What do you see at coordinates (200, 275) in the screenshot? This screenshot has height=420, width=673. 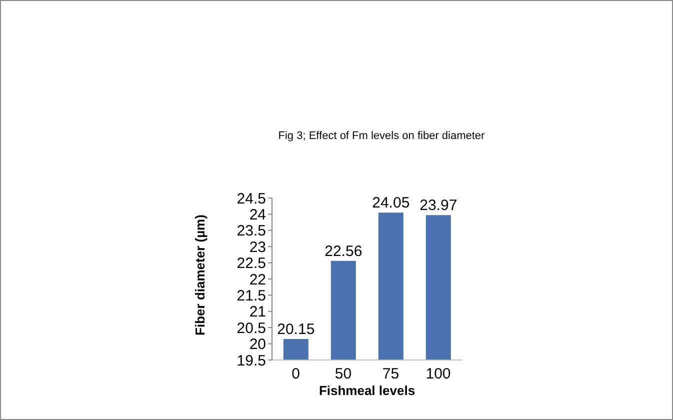 I see `y-axis-title: Fiber diameter (µm)` at bounding box center [200, 275].